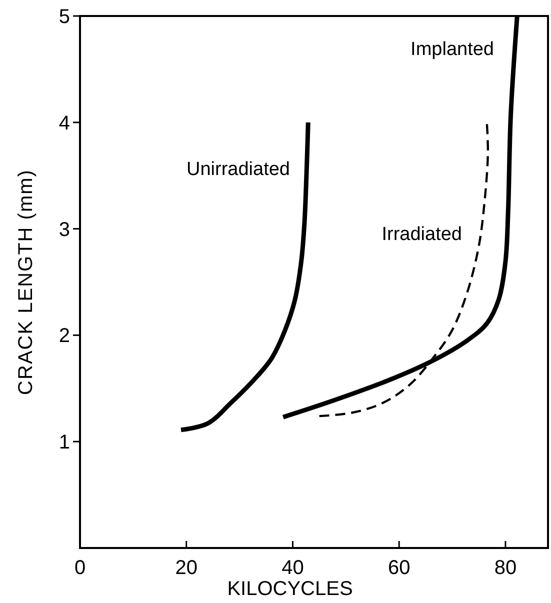  I want to click on x-tick-label: 80, so click(505, 568).